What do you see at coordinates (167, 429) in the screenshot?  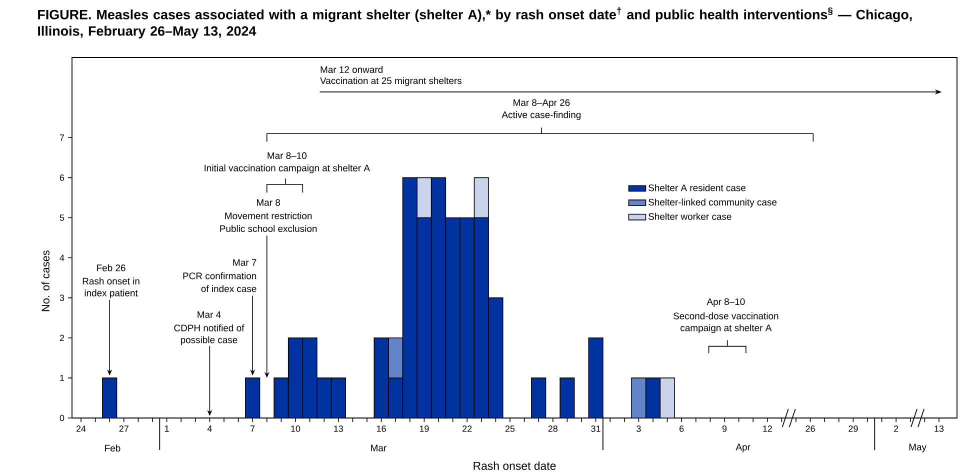 I see `x-tick-label: 1` at bounding box center [167, 429].